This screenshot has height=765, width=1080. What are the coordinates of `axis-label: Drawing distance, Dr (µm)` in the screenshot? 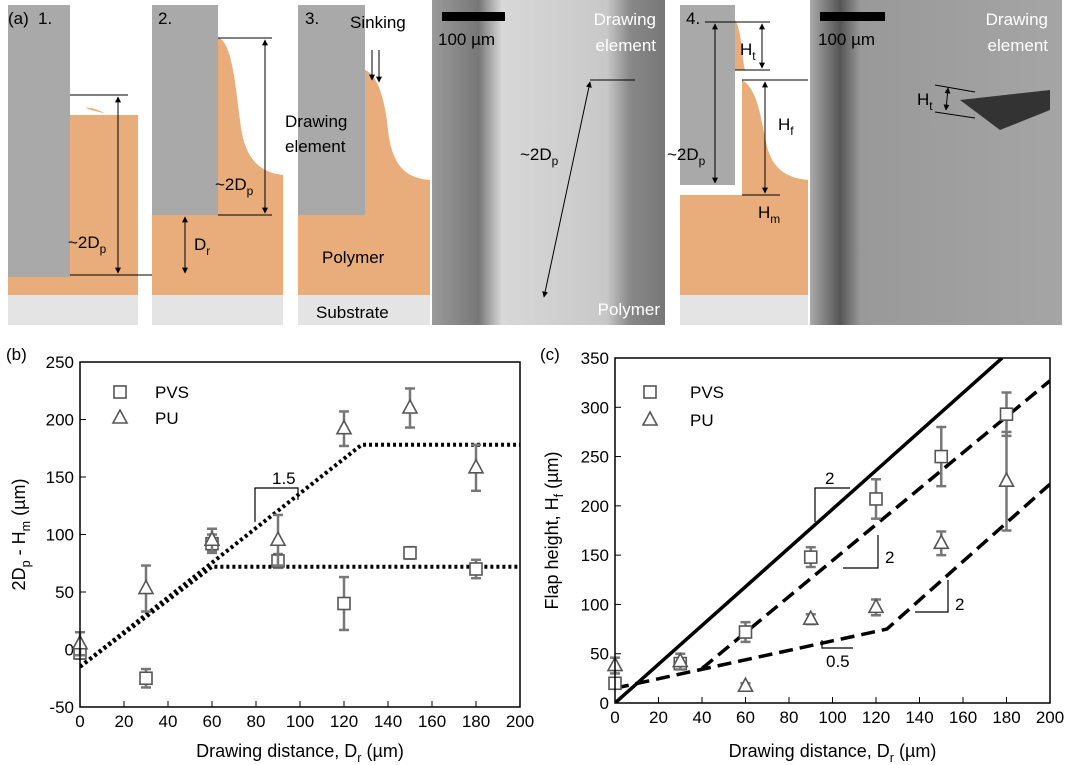 It's located at (833, 753).